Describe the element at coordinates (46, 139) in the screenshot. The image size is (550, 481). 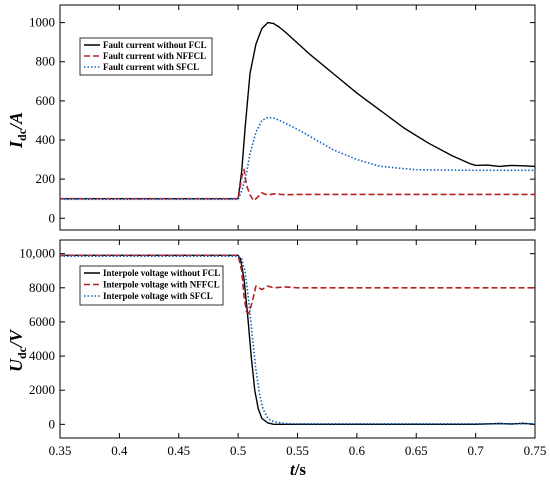
I see `y-tick-label: 400` at that location.